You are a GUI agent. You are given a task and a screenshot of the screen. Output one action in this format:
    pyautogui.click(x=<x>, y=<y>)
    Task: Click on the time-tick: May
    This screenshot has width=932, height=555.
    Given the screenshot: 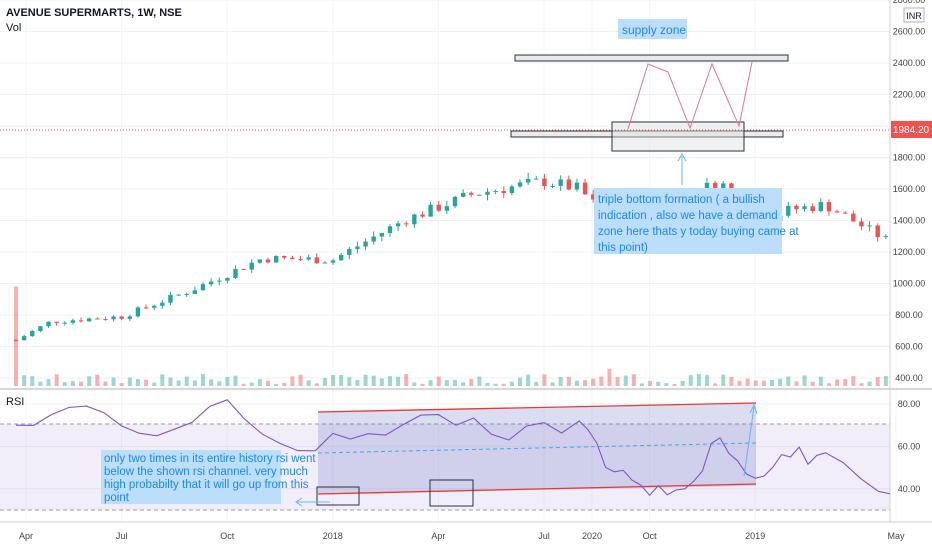 What is the action you would take?
    pyautogui.click(x=896, y=536)
    